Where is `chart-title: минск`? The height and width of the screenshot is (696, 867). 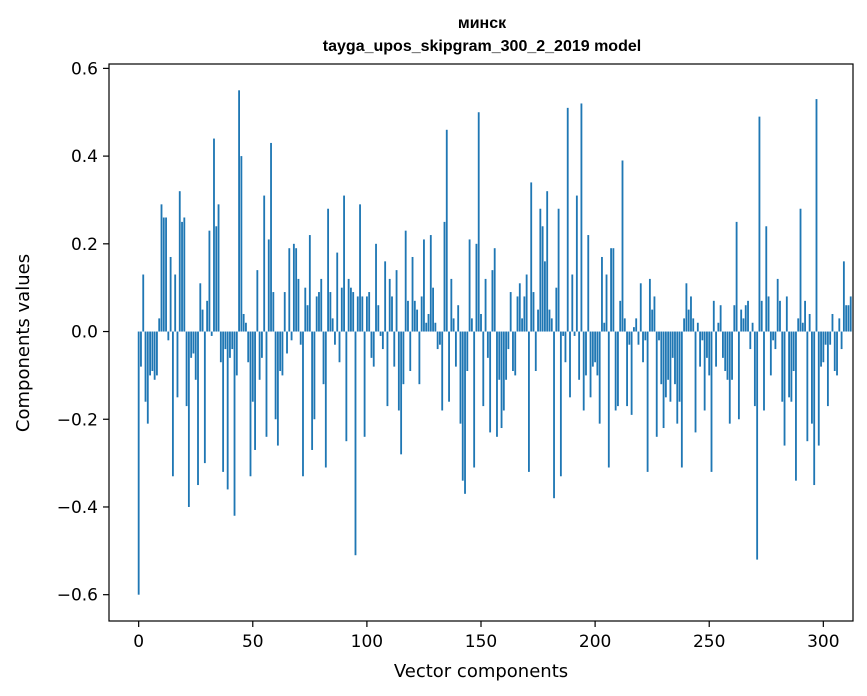 chart-title: минск is located at coordinates (482, 23).